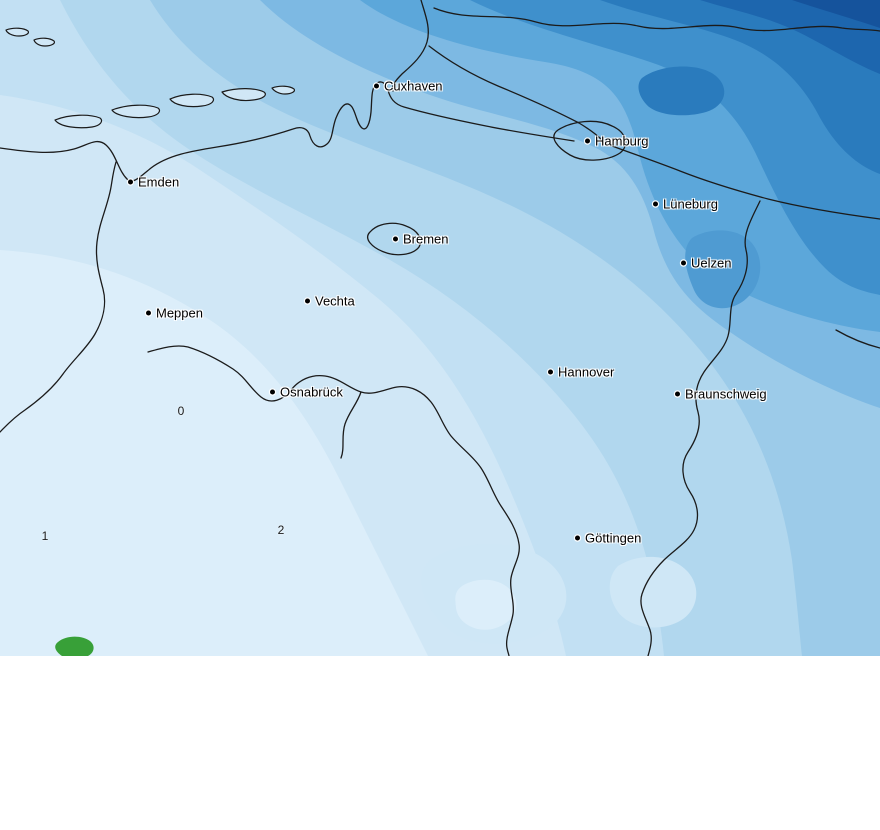 Image resolution: width=880 pixels, height=830 pixels. I want to click on city-marker: Hannover, so click(581, 372).